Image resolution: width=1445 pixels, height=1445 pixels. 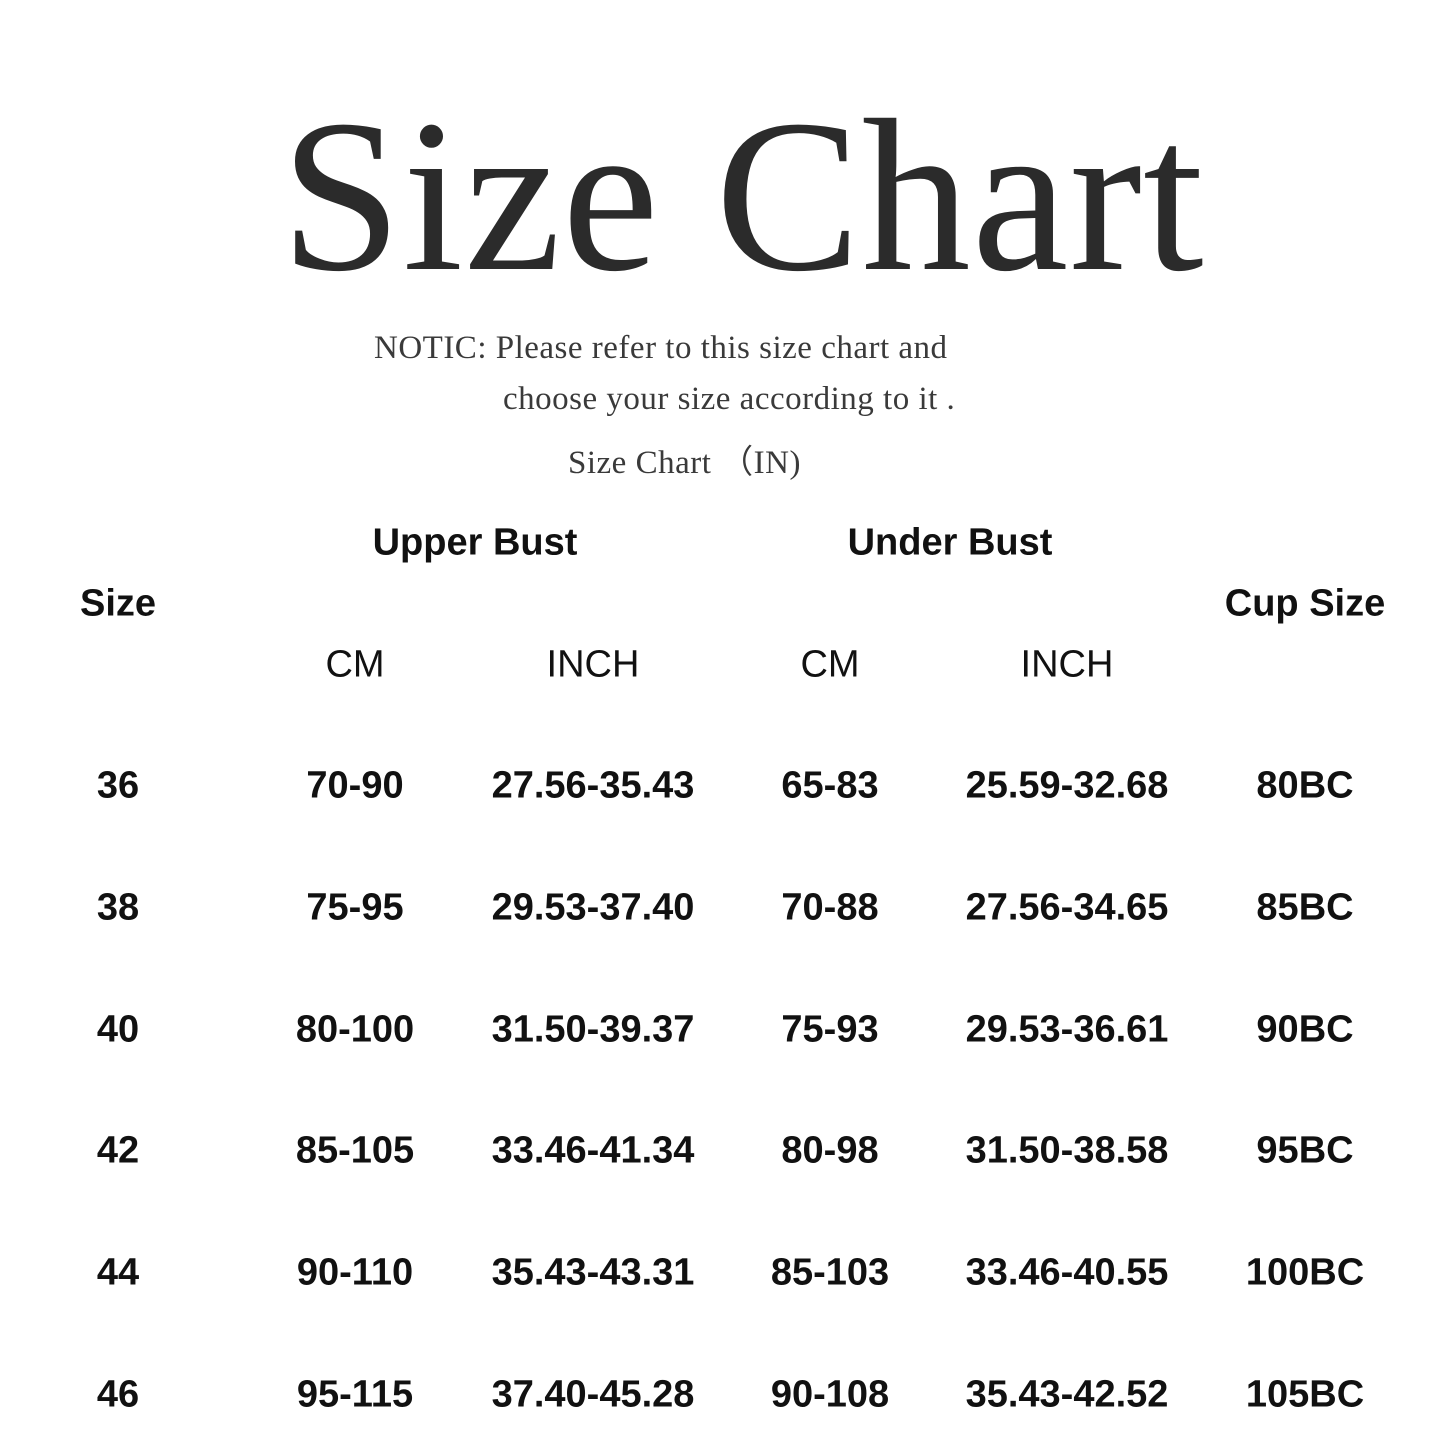 I want to click on cell-upper-bust-cm: 85-105, so click(x=355, y=1150).